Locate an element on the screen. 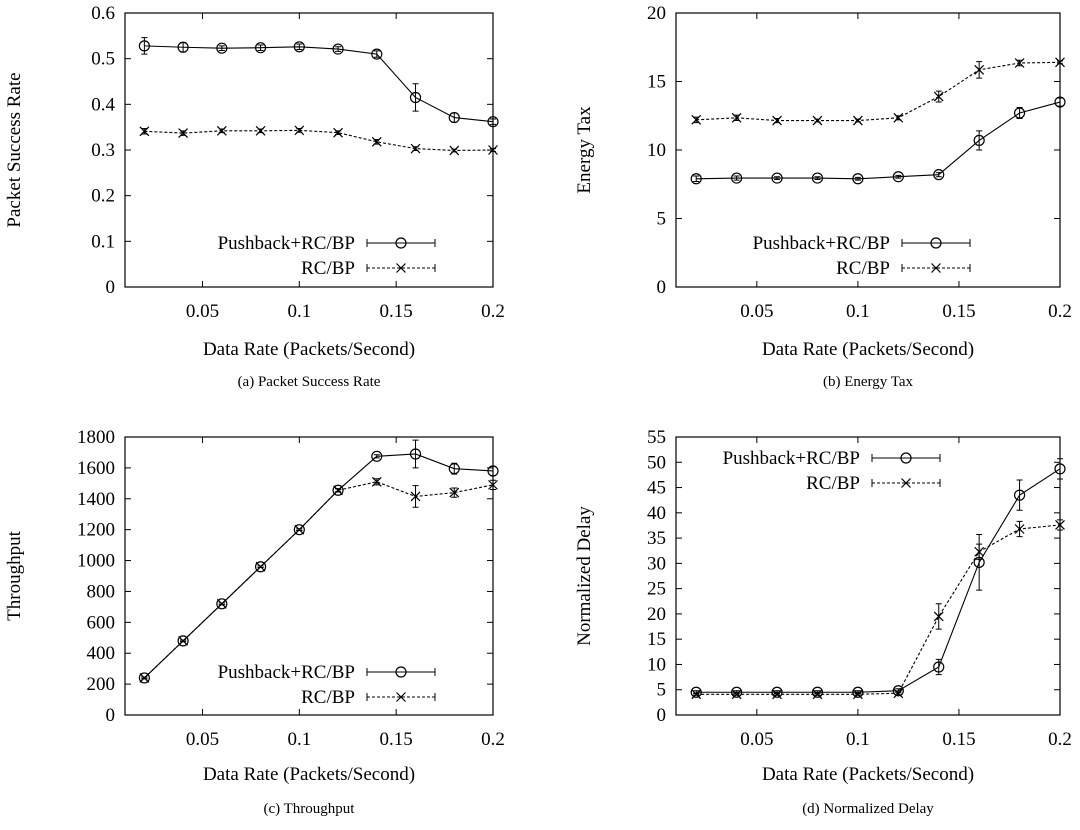  y-tick-label: 10 is located at coordinates (656, 664).